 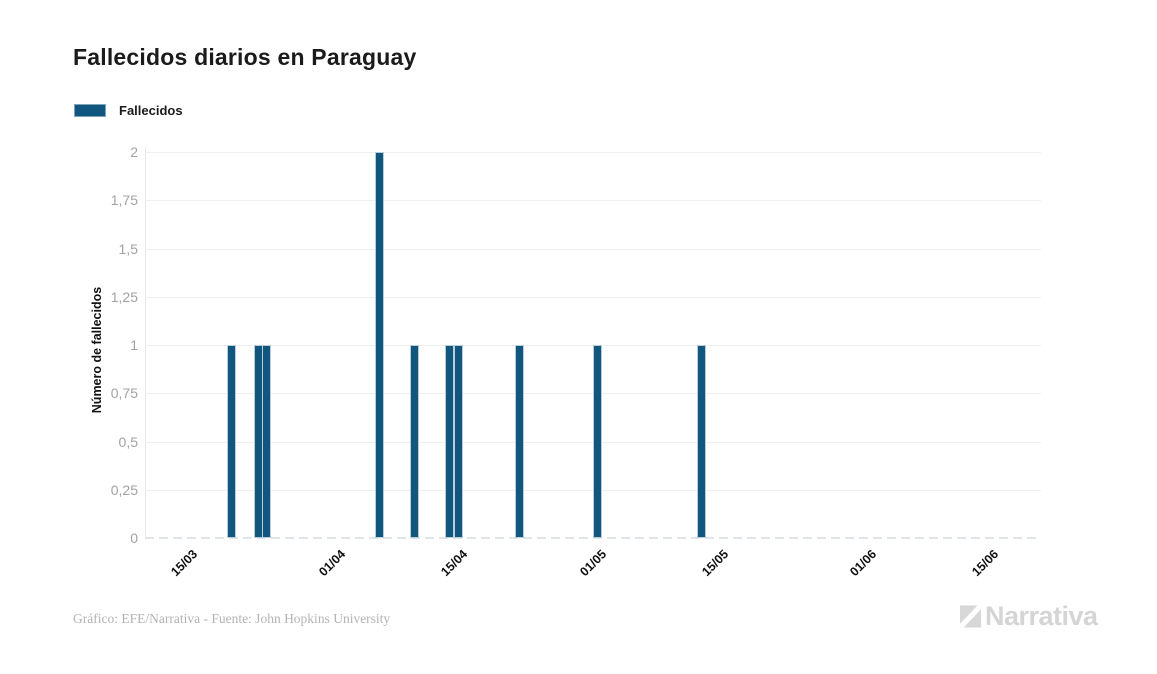 What do you see at coordinates (984, 563) in the screenshot?
I see `x-tick-label: 15/06` at bounding box center [984, 563].